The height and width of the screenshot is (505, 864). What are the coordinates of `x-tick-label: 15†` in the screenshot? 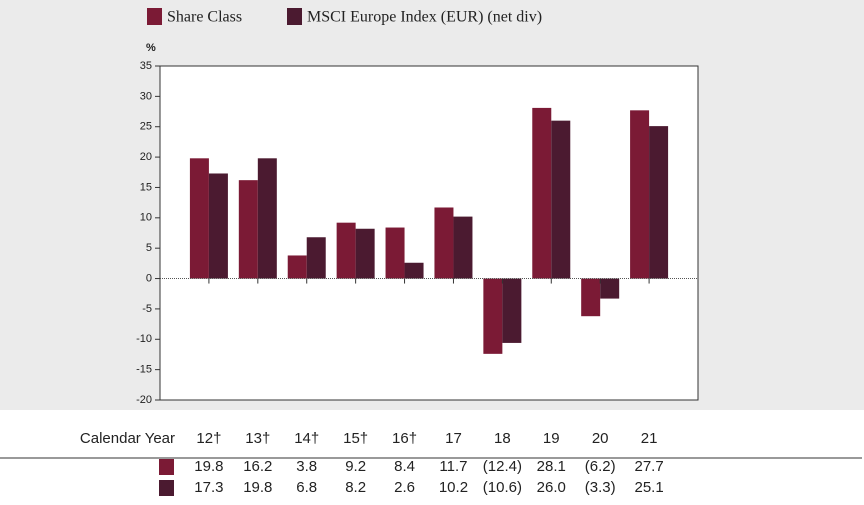 It's located at (355, 438).